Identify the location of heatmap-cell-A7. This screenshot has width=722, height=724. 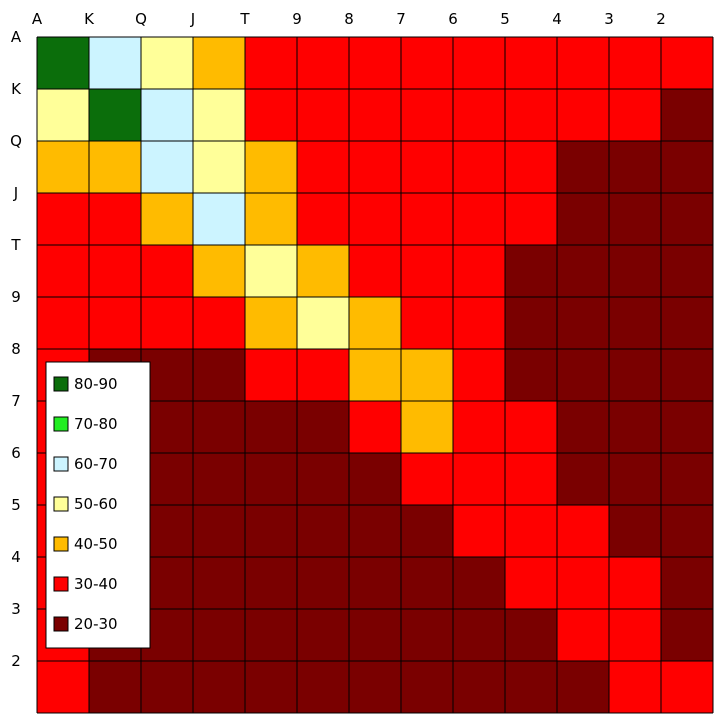
(427, 63).